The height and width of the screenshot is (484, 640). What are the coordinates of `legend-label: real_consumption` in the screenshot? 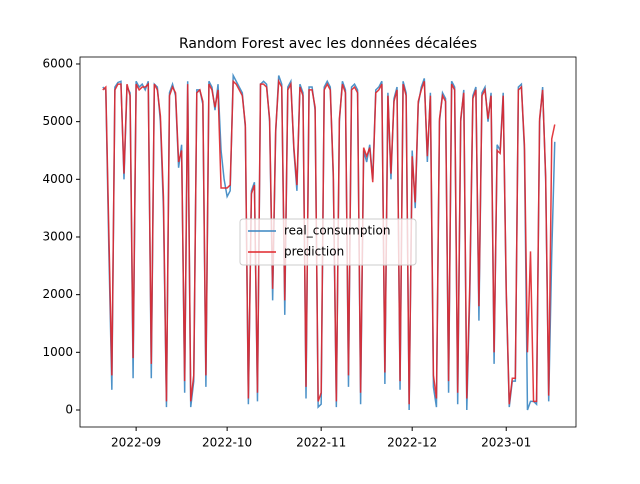 It's located at (337, 231).